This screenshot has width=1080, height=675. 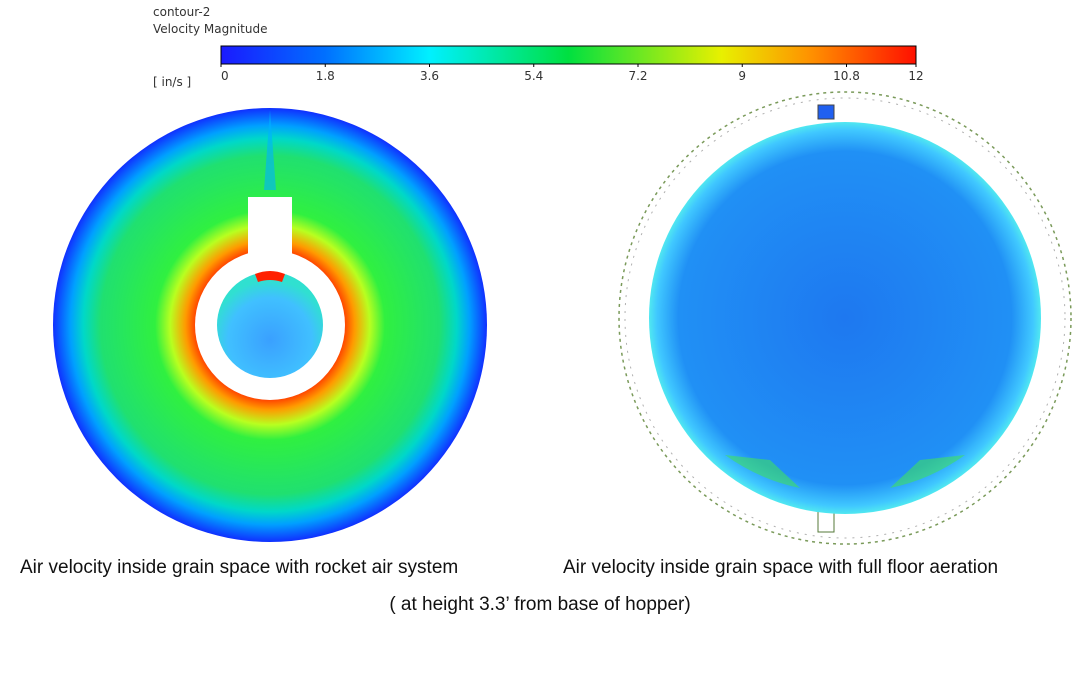 I want to click on colorbar-tick-label: 5.4, so click(x=533, y=76).